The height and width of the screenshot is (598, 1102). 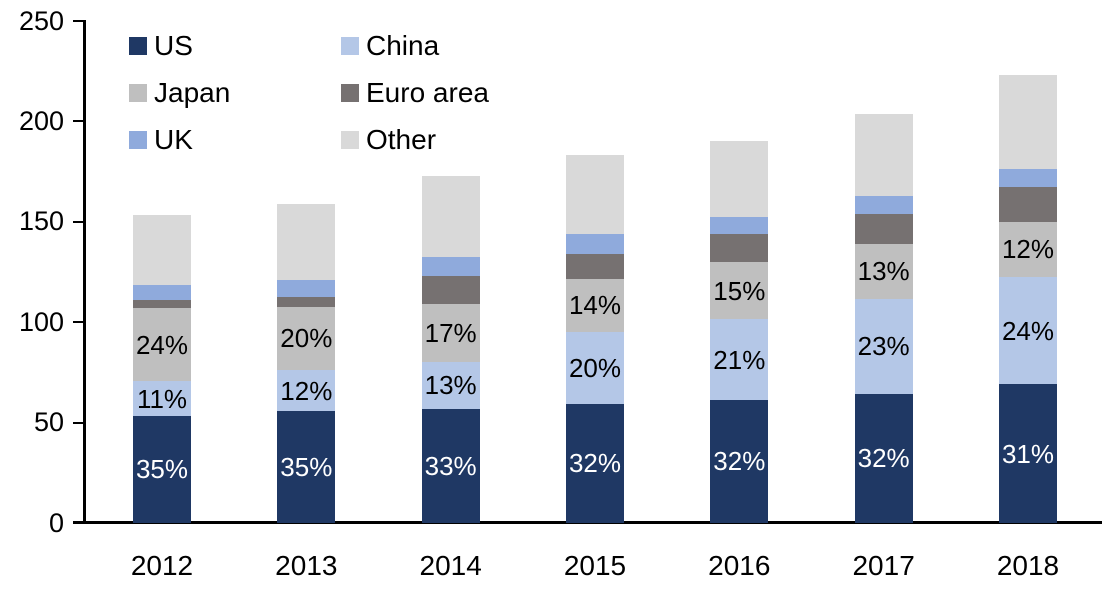 I want to click on legend-label-other: Other, so click(x=401, y=139).